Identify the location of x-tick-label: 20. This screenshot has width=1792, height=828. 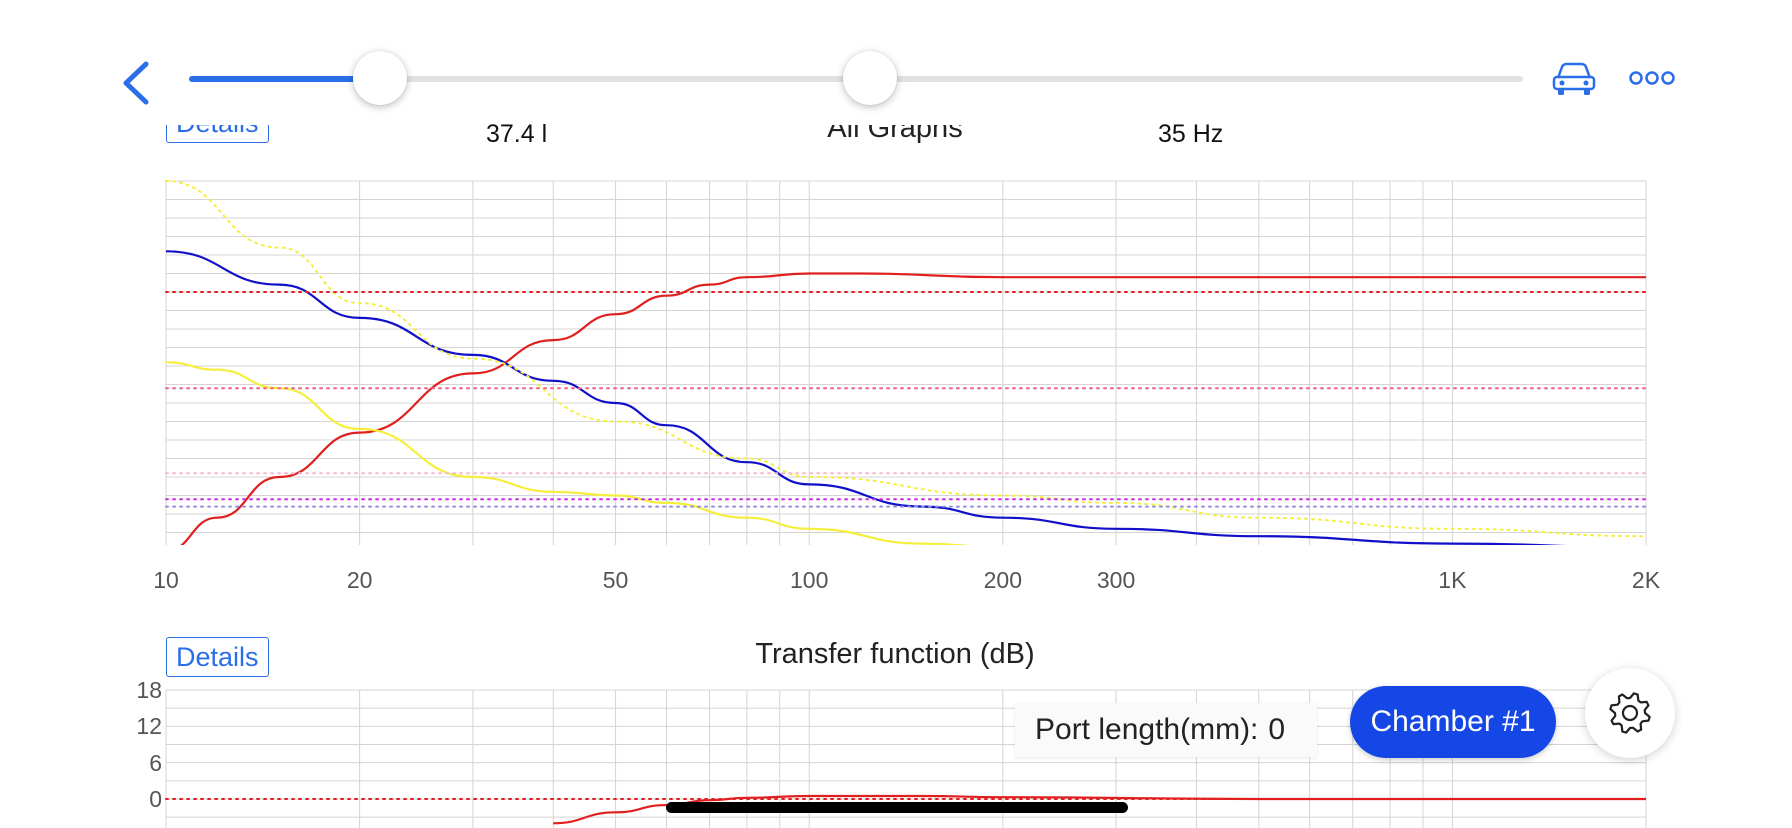
(359, 580).